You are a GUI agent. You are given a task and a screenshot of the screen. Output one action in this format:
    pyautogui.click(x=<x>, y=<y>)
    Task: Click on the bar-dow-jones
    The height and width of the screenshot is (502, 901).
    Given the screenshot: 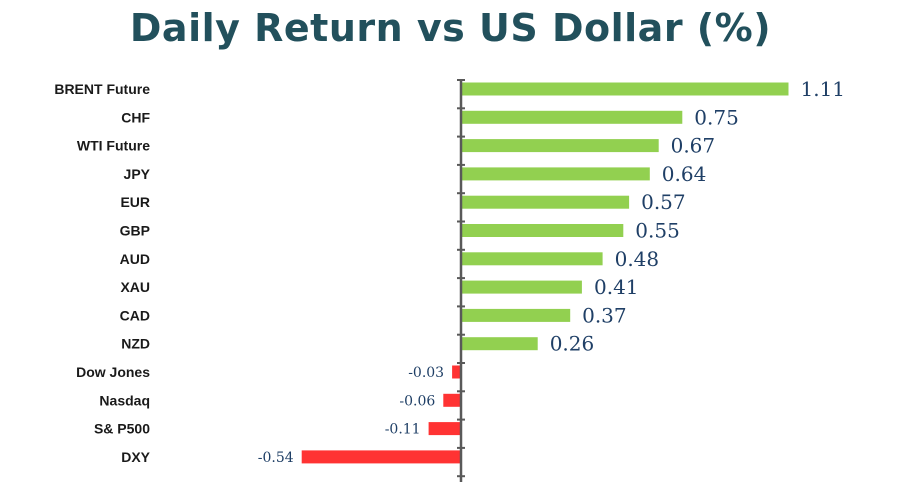 What is the action you would take?
    pyautogui.click(x=456, y=372)
    